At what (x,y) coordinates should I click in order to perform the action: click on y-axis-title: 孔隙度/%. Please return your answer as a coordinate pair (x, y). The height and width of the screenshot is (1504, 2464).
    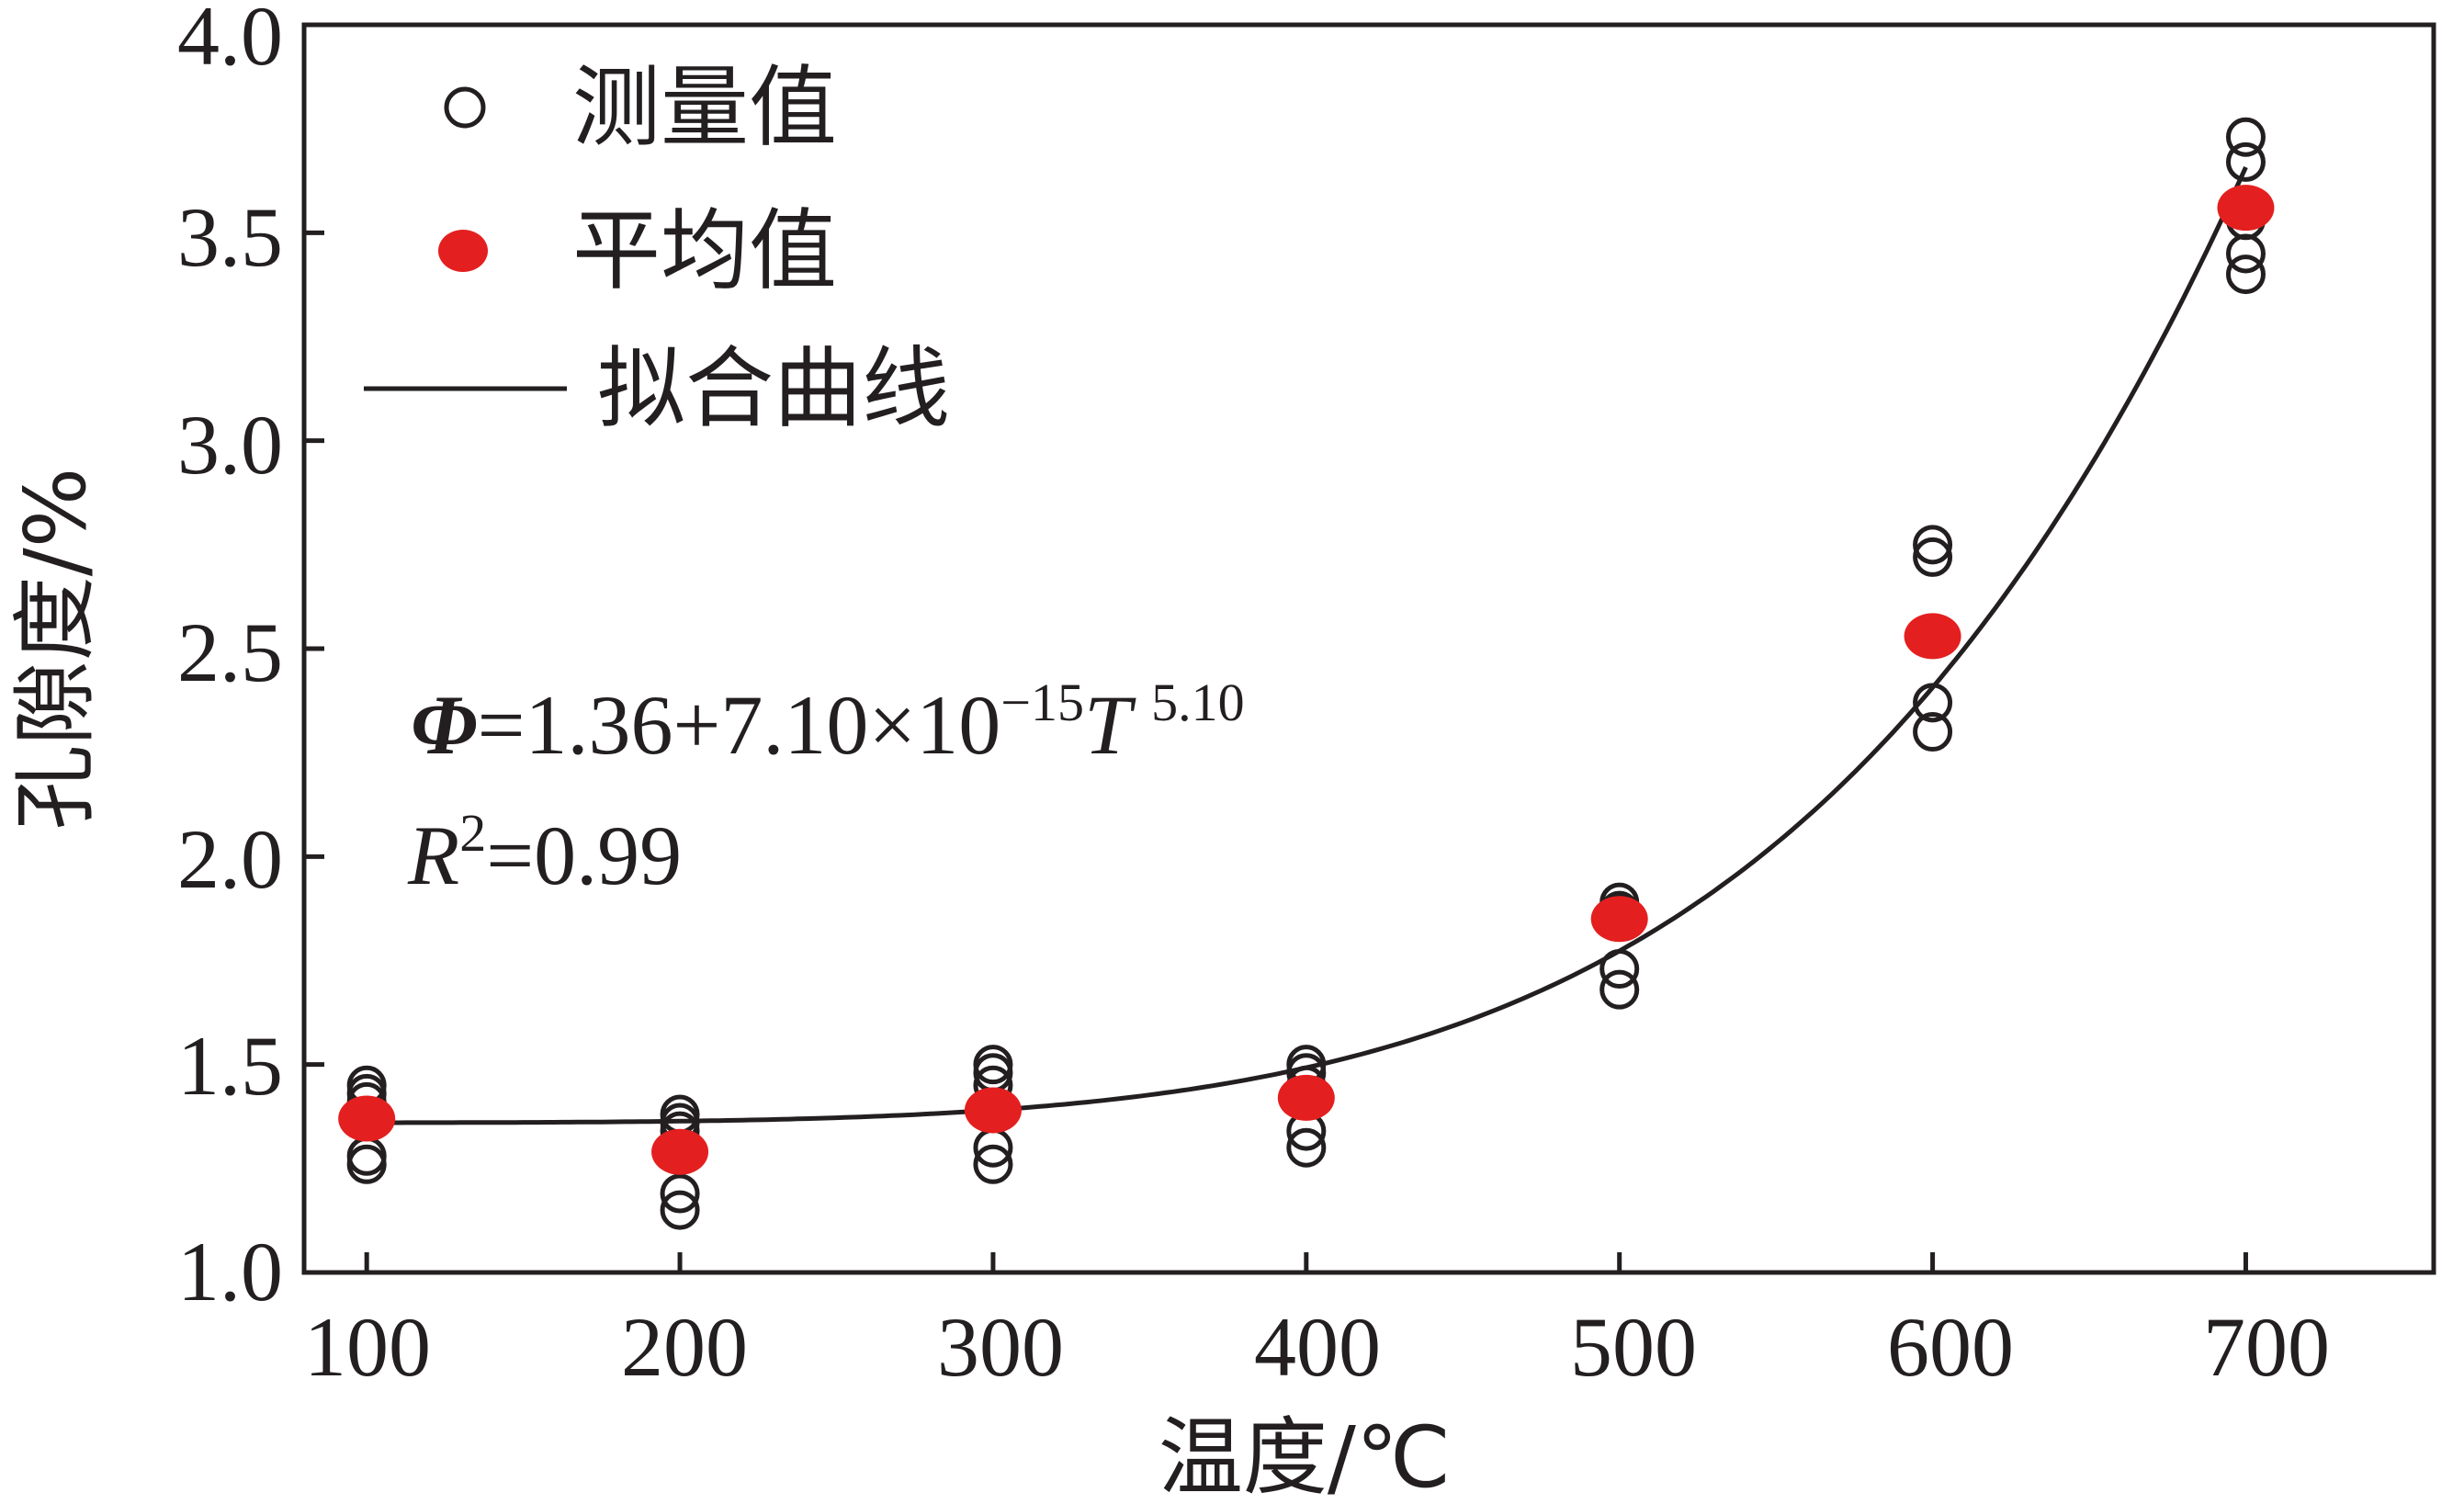
    Looking at the image, I should click on (55, 649).